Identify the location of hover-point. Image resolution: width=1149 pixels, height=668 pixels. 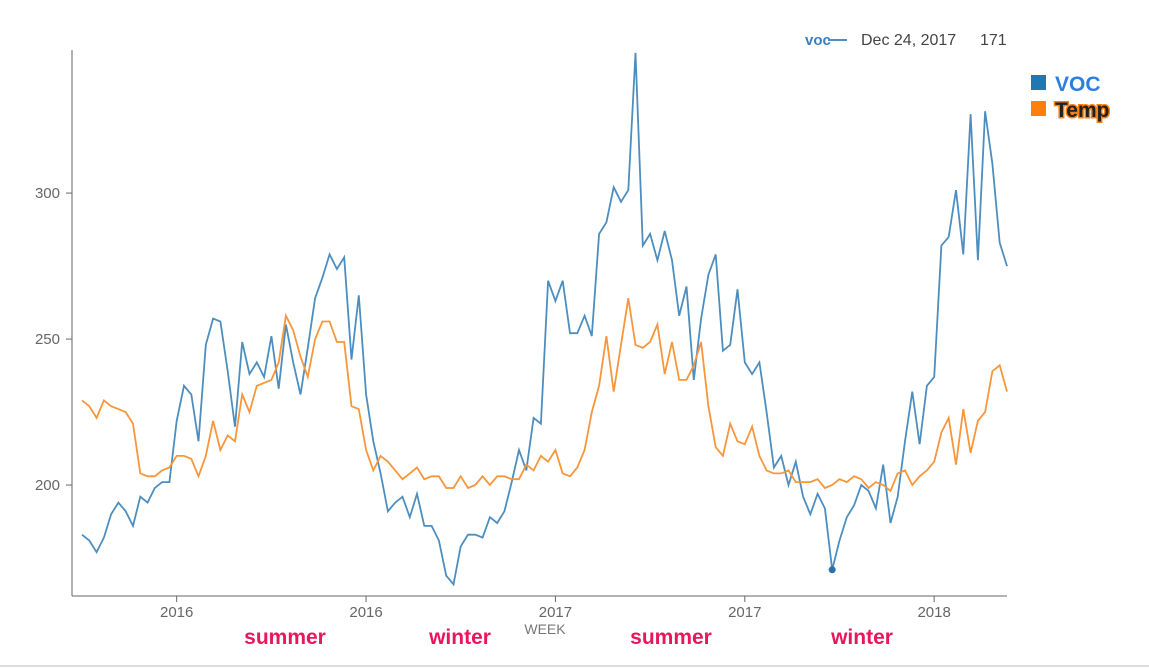
(832, 570).